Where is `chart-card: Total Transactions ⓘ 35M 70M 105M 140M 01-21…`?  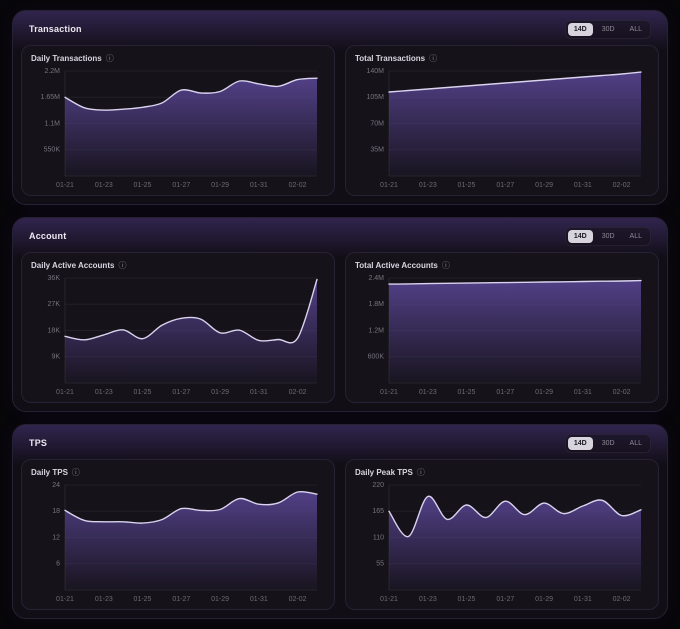 chart-card: Total Transactions ⓘ 35M 70M 105M 140M 01-21… is located at coordinates (502, 120).